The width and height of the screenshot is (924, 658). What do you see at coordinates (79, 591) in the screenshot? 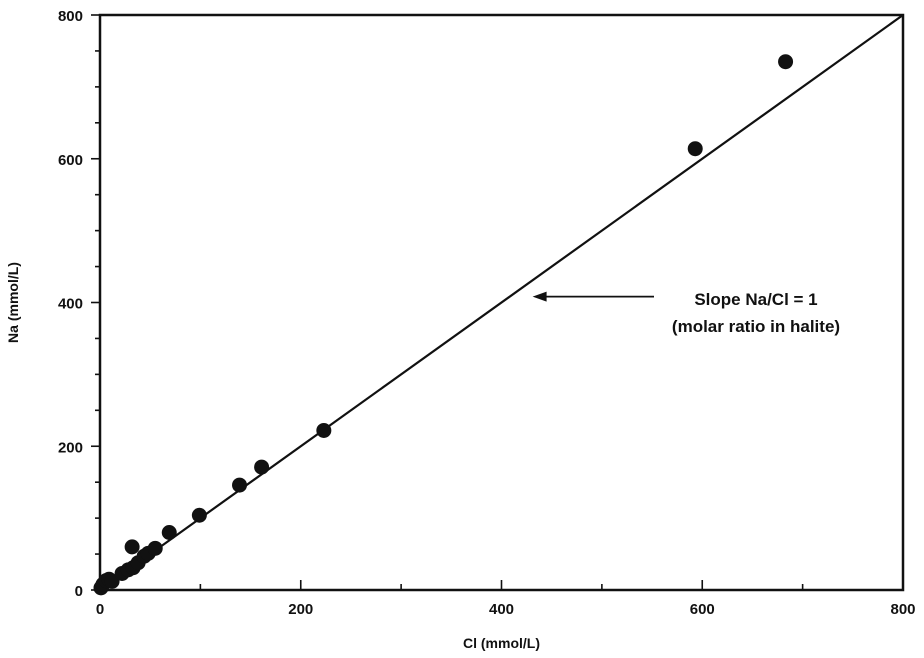
I see `y-tick-label: 0` at bounding box center [79, 591].